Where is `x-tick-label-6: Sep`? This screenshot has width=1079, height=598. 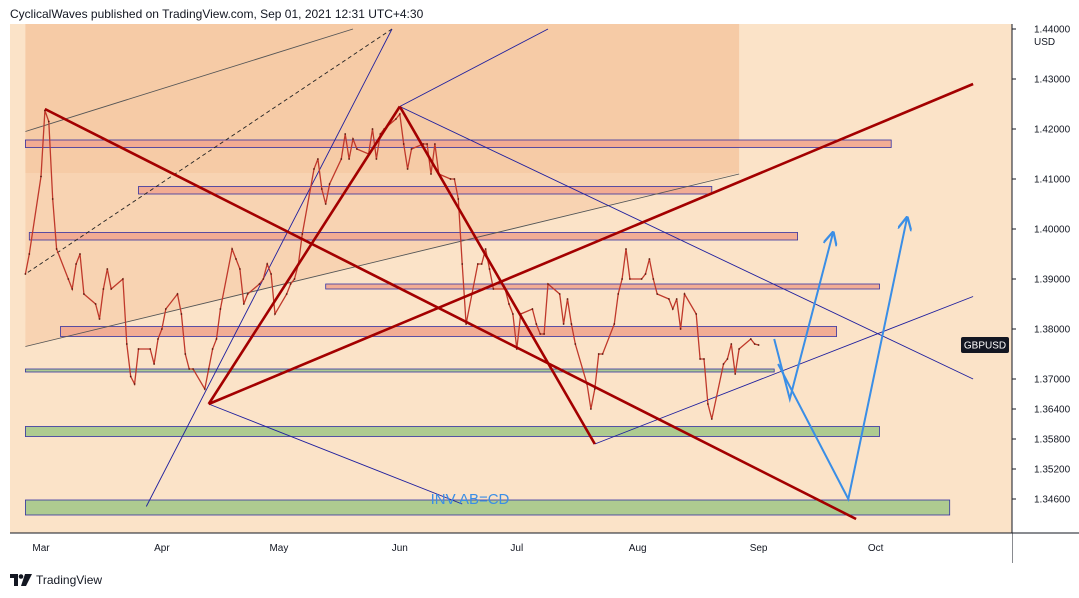 x-tick-label-6: Sep is located at coordinates (759, 548).